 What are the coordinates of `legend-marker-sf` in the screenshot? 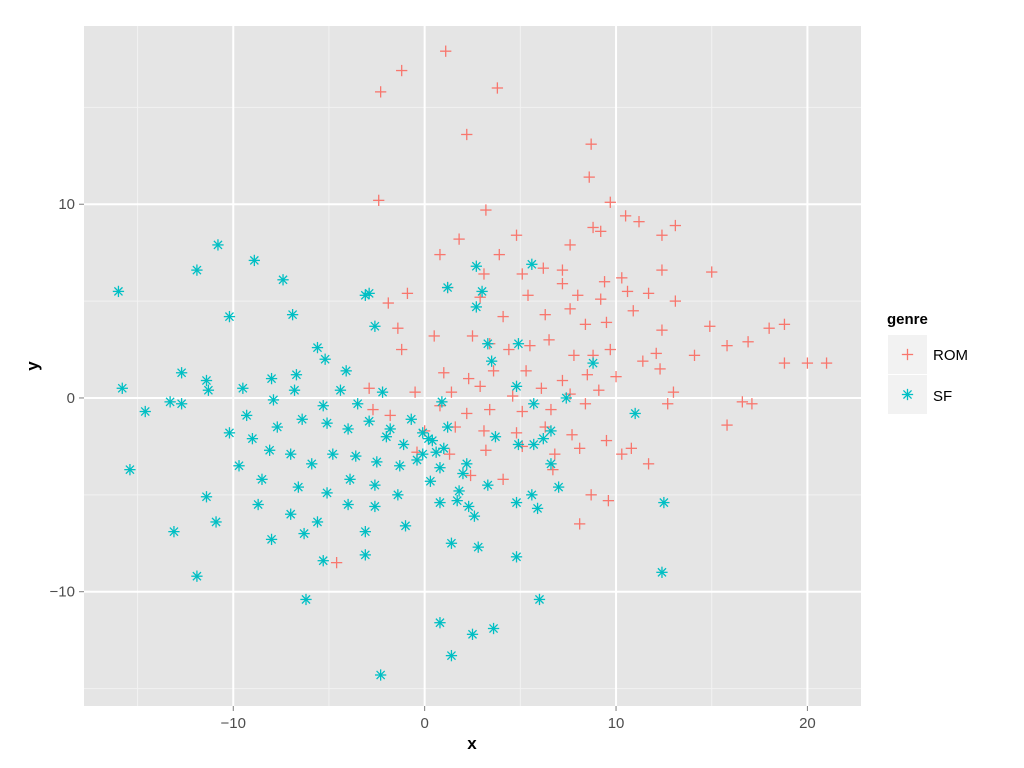 It's located at (907, 394).